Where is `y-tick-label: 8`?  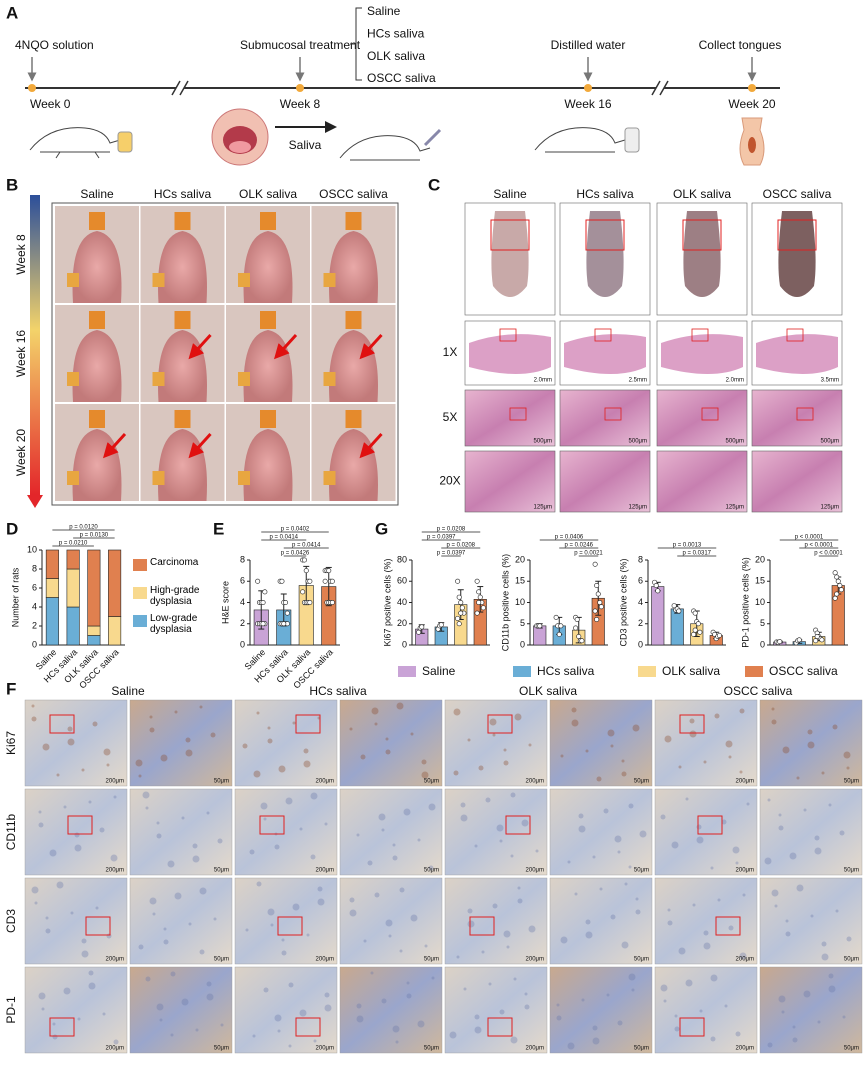
y-tick-label: 8 is located at coordinates (34, 568).